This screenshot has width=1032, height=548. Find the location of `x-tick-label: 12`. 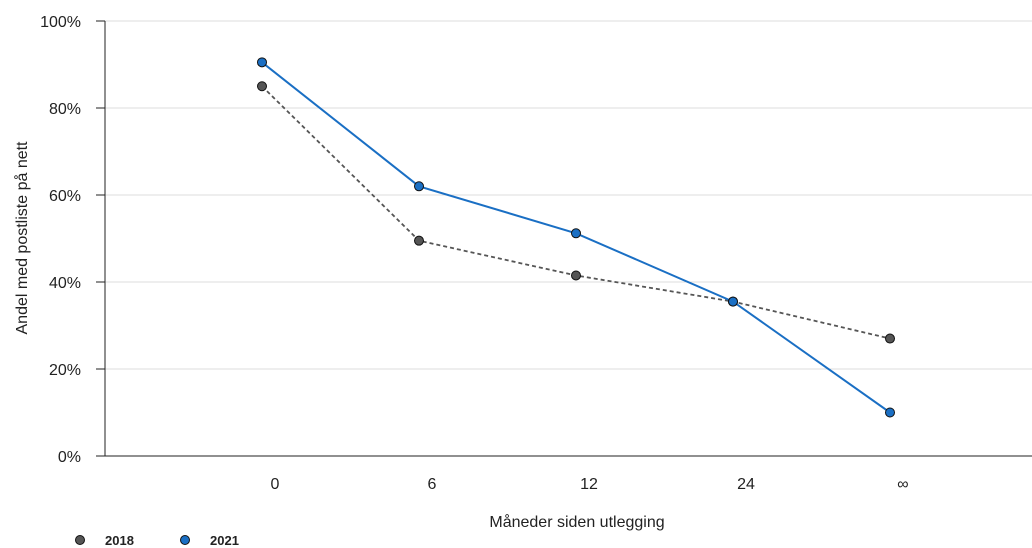

x-tick-label: 12 is located at coordinates (589, 484).